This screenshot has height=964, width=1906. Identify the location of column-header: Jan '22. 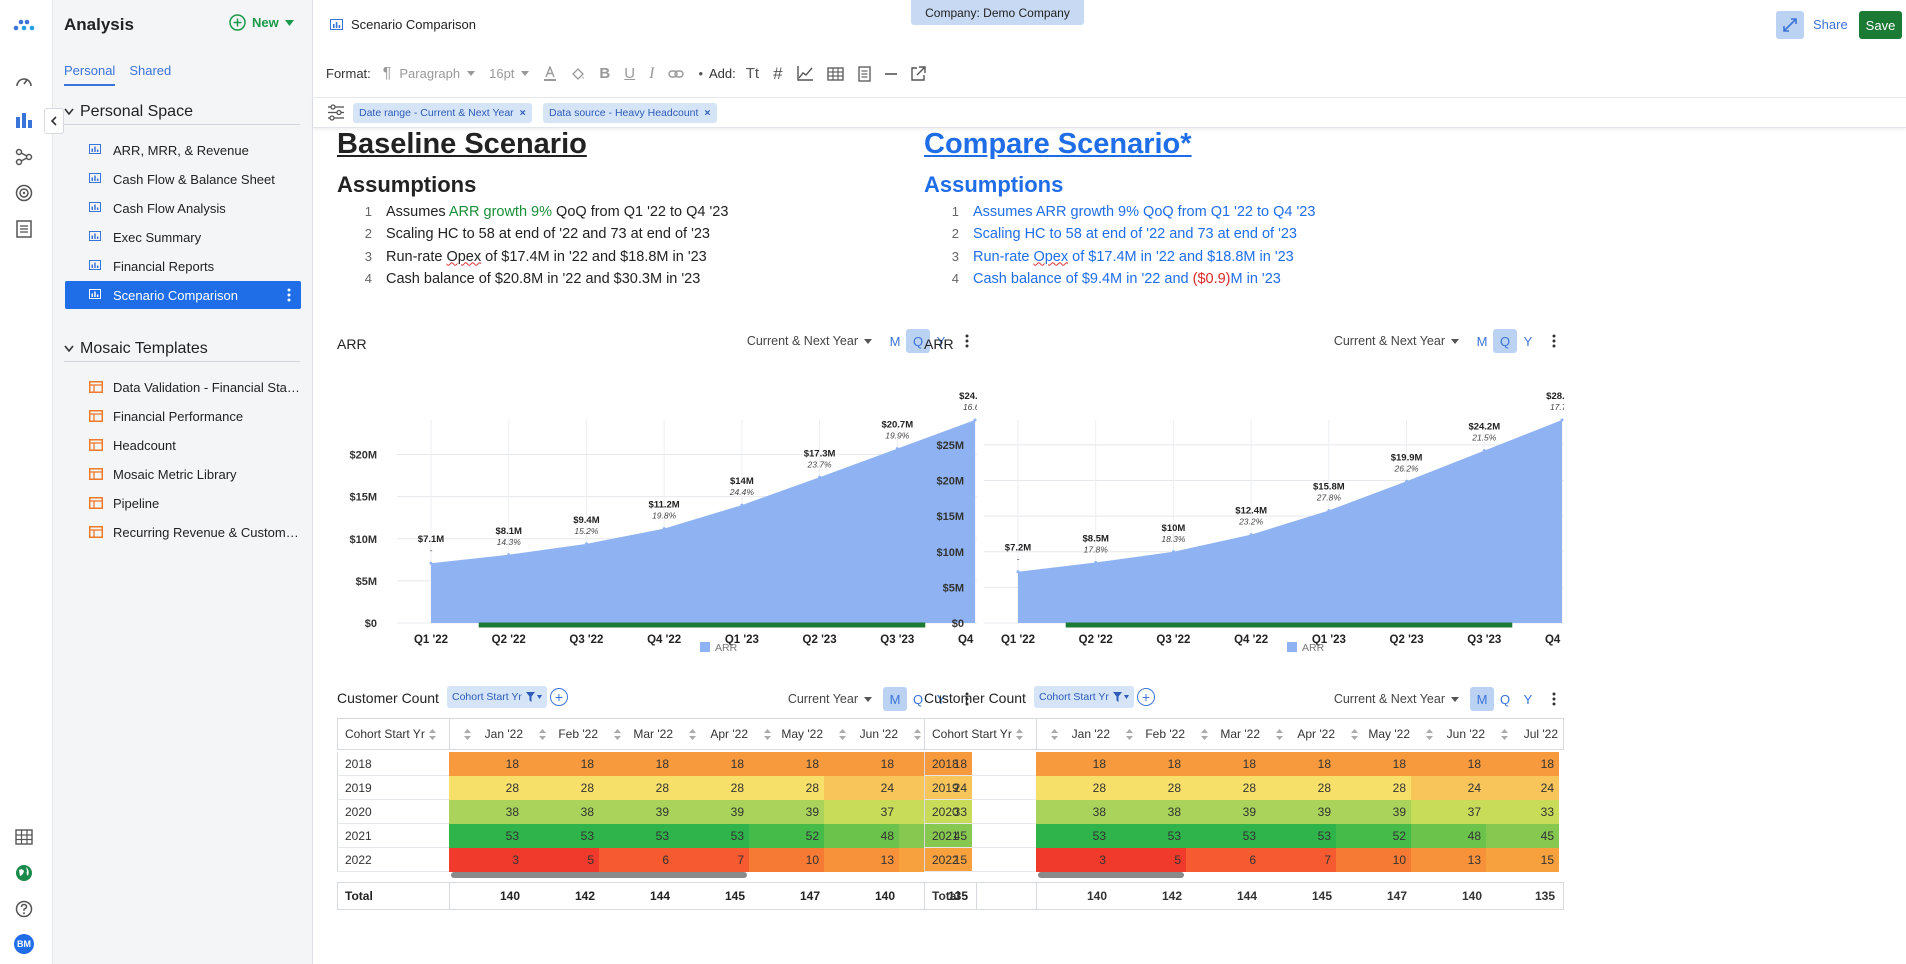
(487, 734).